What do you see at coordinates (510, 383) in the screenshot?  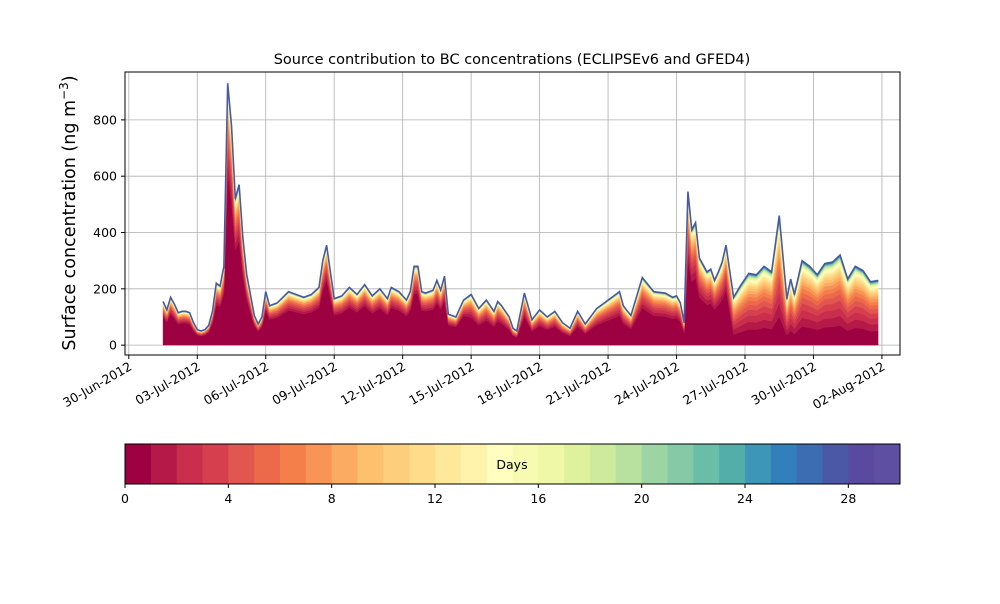 I see `x-tick-label: 18-Jul-2012` at bounding box center [510, 383].